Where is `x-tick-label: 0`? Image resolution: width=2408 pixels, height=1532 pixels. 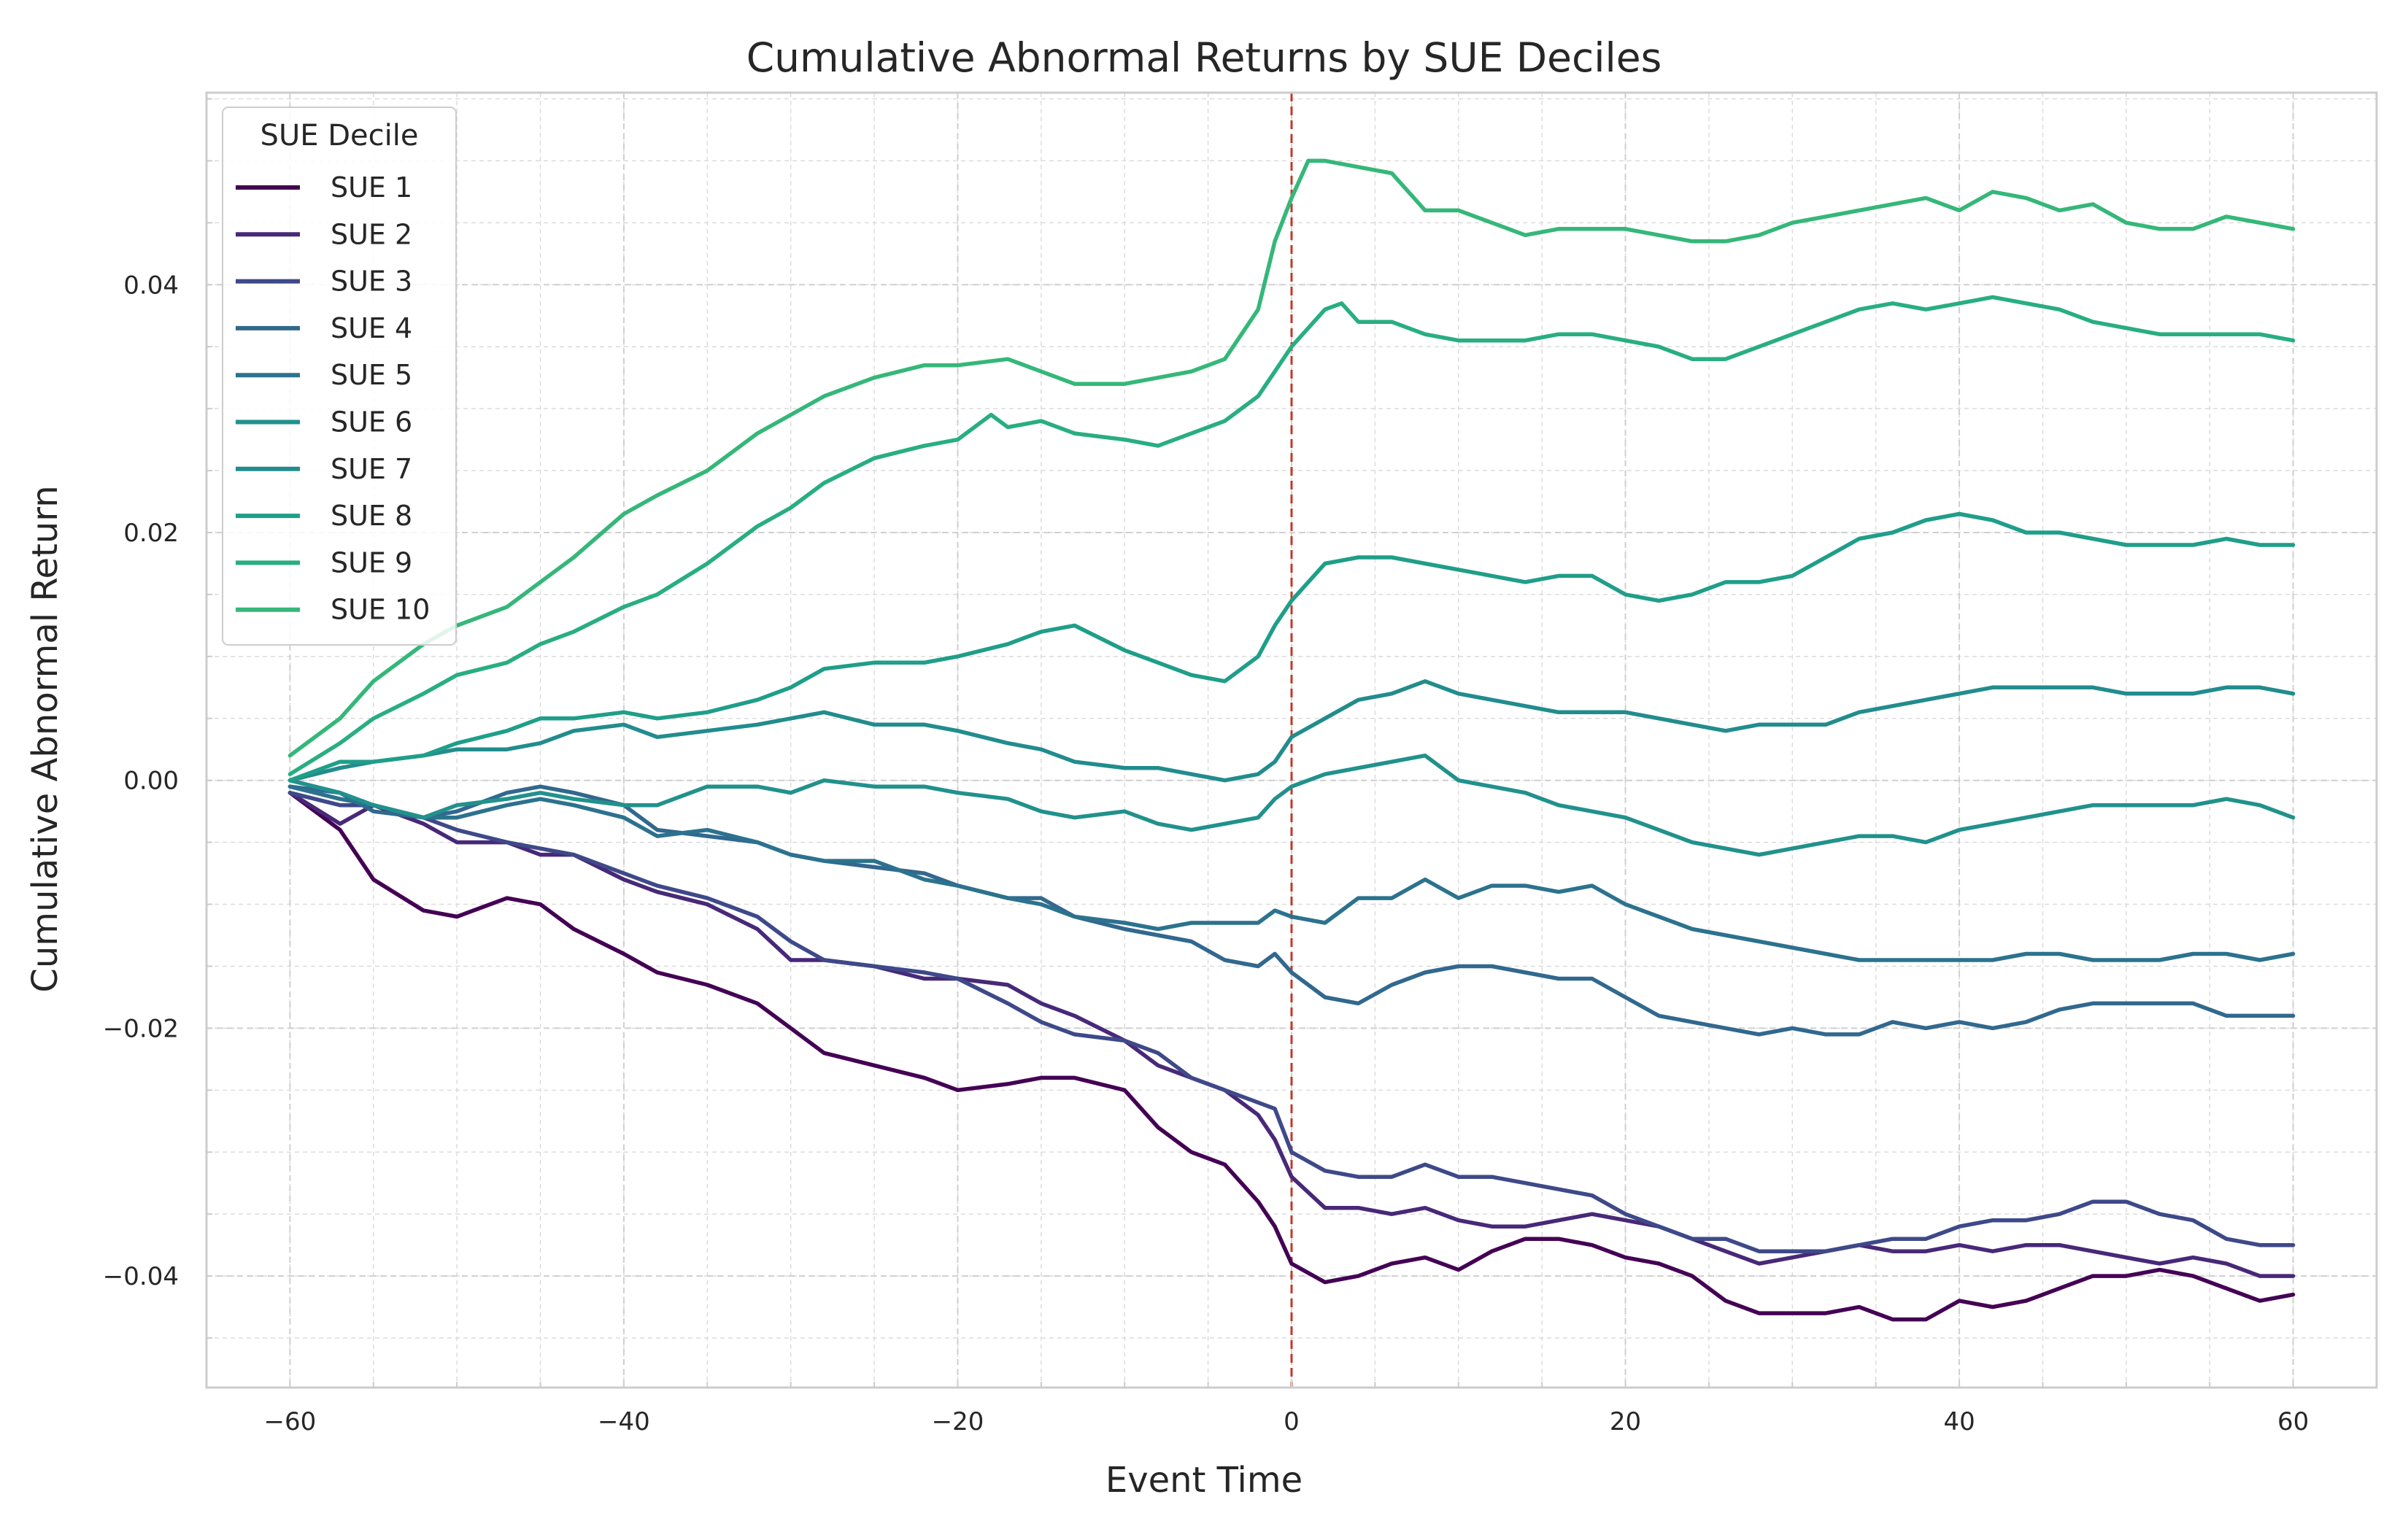 x-tick-label: 0 is located at coordinates (1292, 1422).